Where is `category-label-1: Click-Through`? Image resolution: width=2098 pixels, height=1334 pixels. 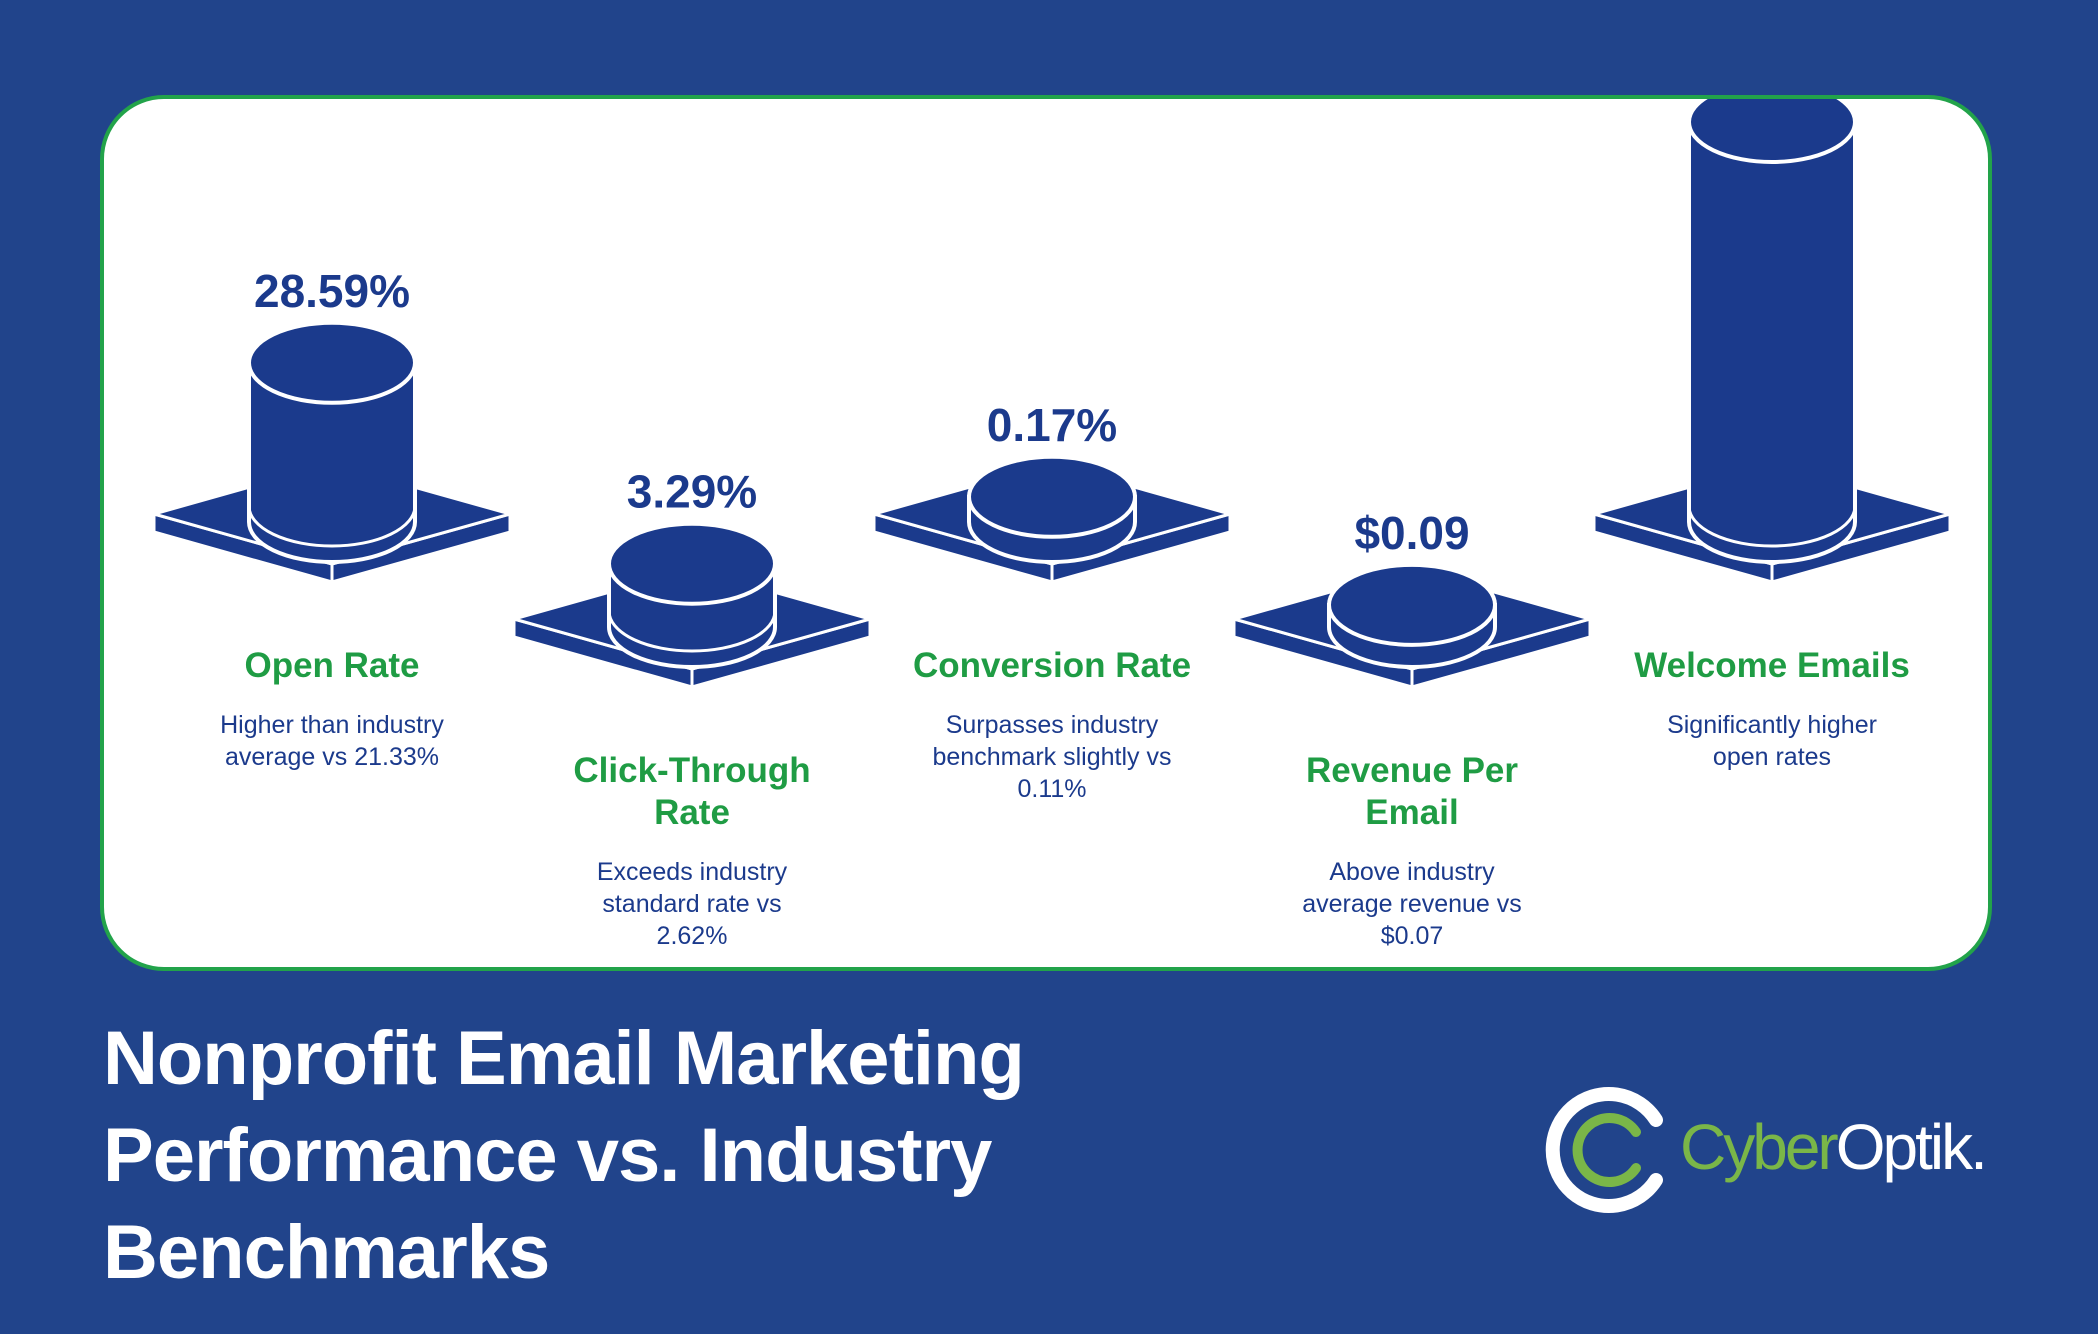 category-label-1: Click-Through is located at coordinates (691, 770).